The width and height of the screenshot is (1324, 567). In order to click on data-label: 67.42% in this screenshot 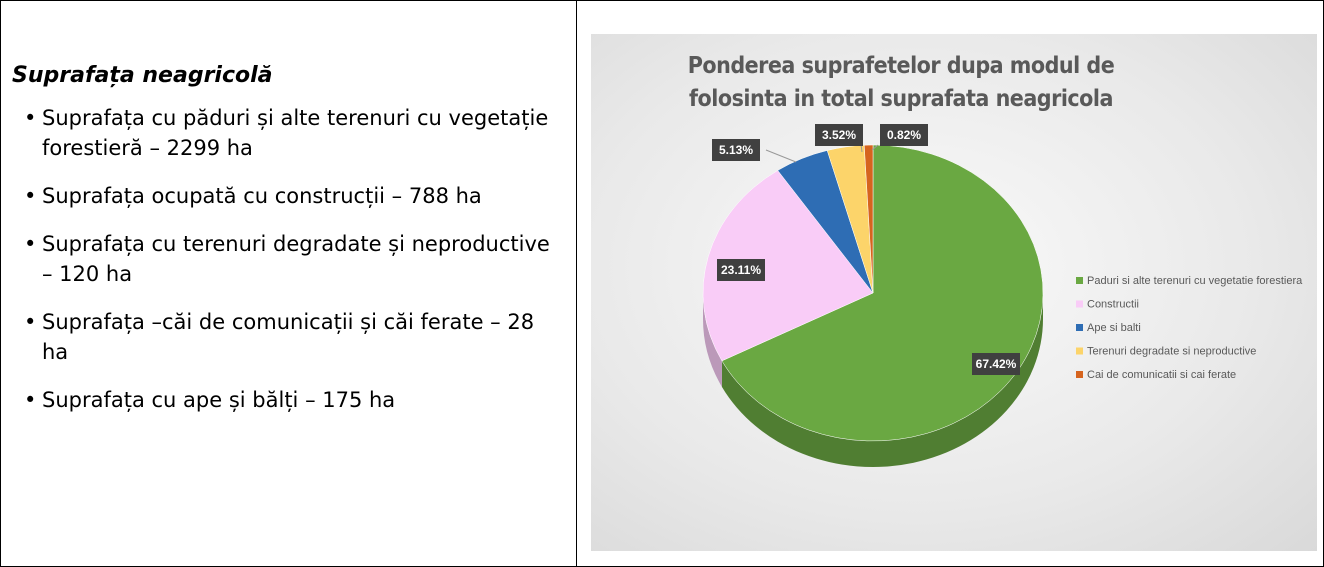, I will do `click(996, 364)`.